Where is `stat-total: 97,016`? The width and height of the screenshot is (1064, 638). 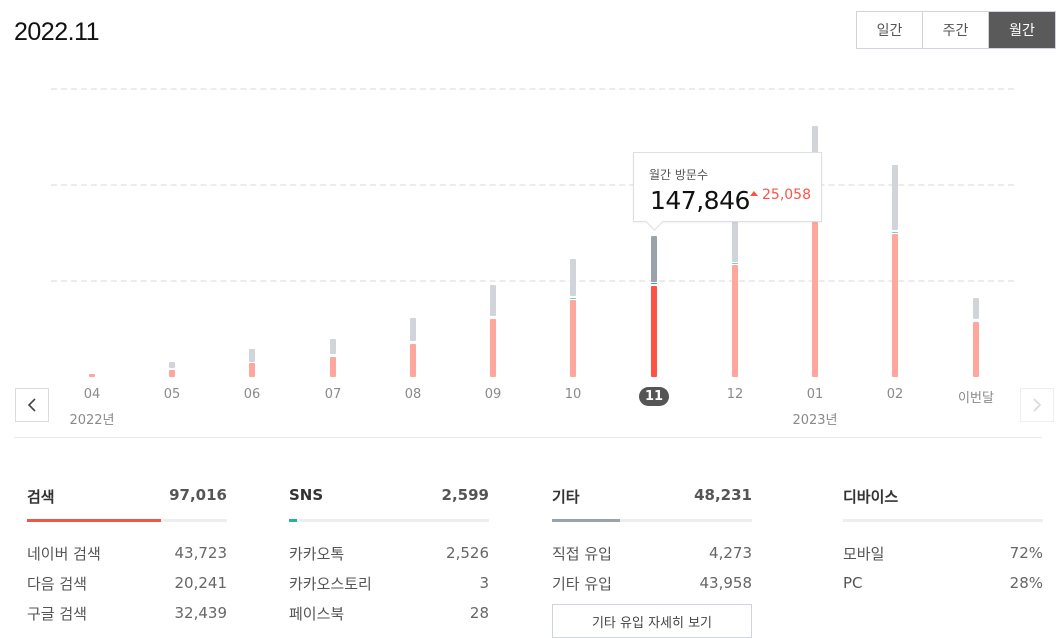
stat-total: 97,016 is located at coordinates (198, 495).